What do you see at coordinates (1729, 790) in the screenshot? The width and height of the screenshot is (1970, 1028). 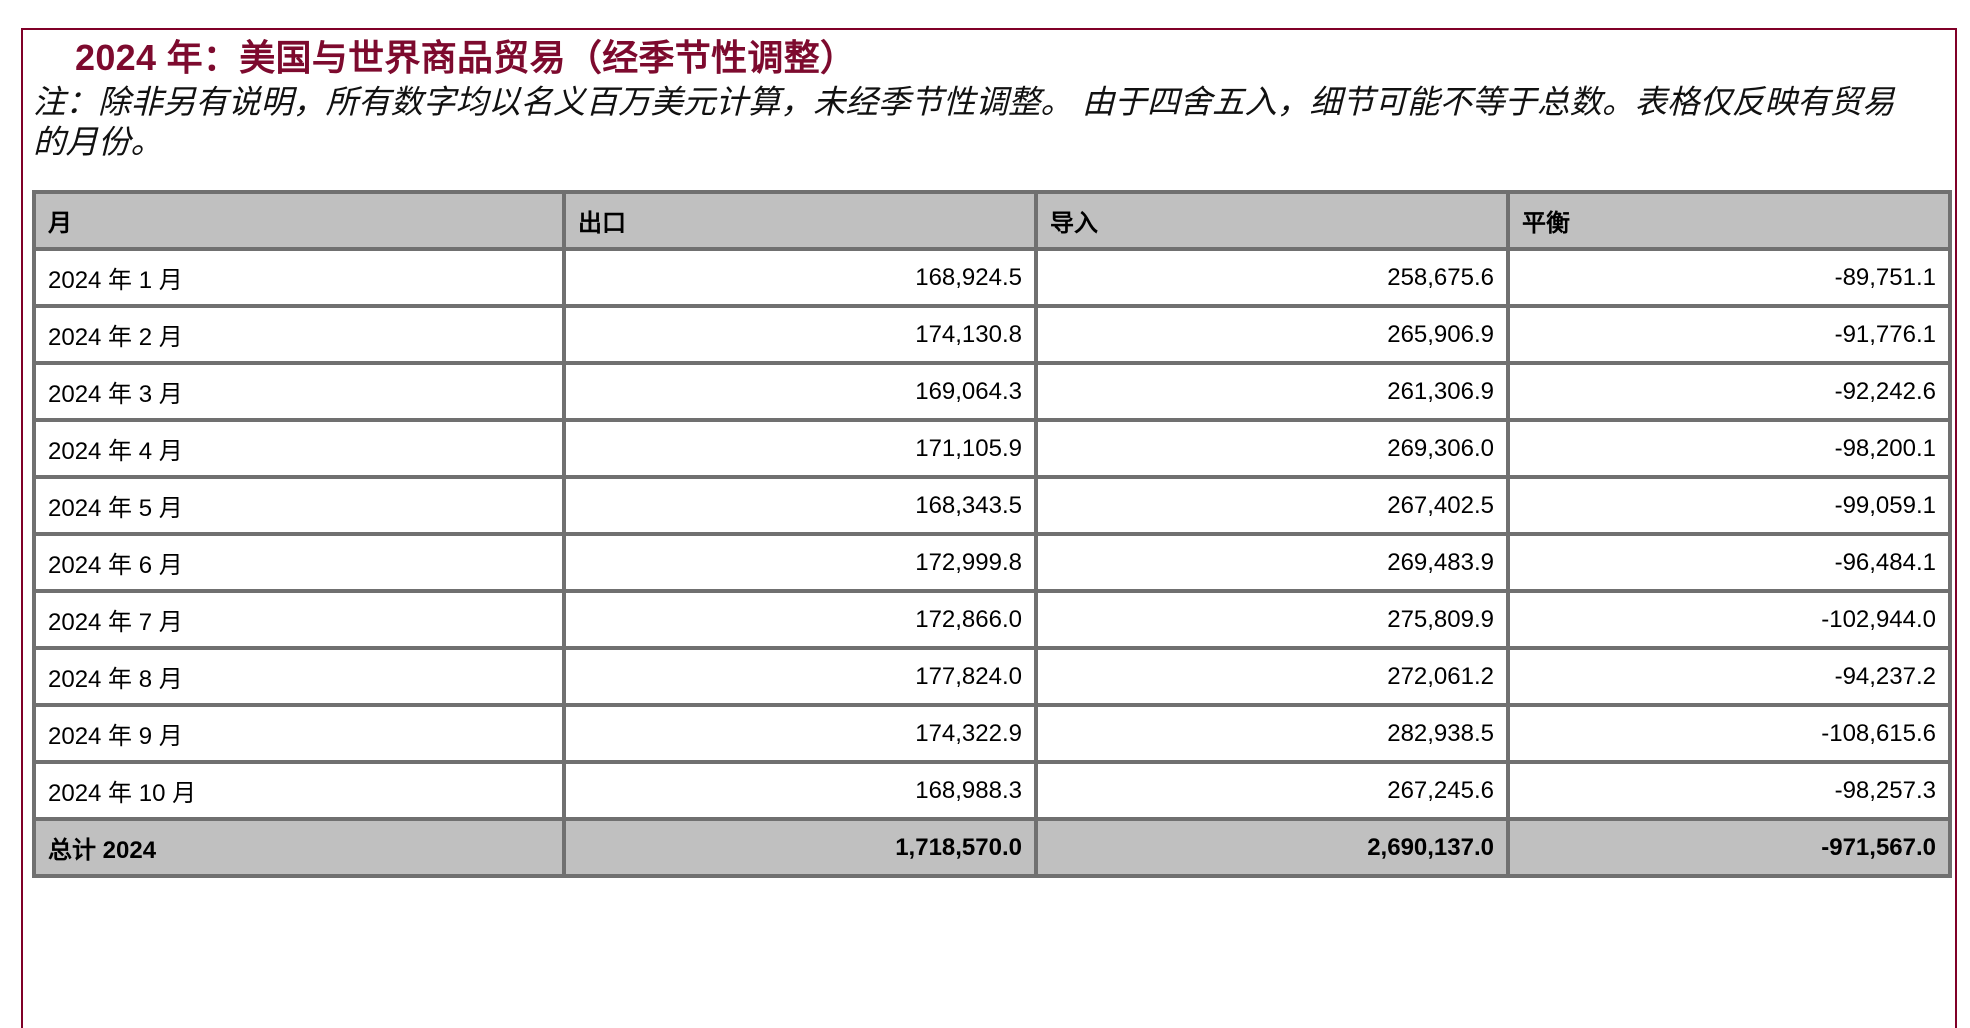 I see `cell-balance: -98,257.3` at bounding box center [1729, 790].